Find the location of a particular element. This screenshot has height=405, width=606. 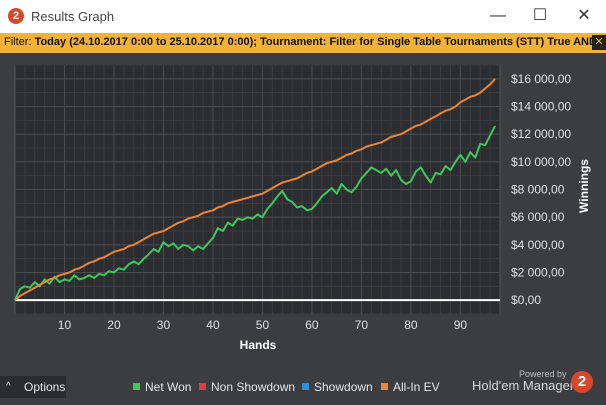

app-logo-icon: 2 is located at coordinates (16, 16).